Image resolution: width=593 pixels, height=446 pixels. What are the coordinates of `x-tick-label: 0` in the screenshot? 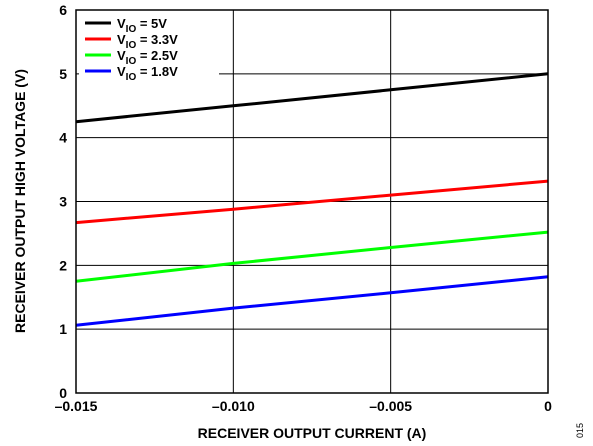 It's located at (548, 406).